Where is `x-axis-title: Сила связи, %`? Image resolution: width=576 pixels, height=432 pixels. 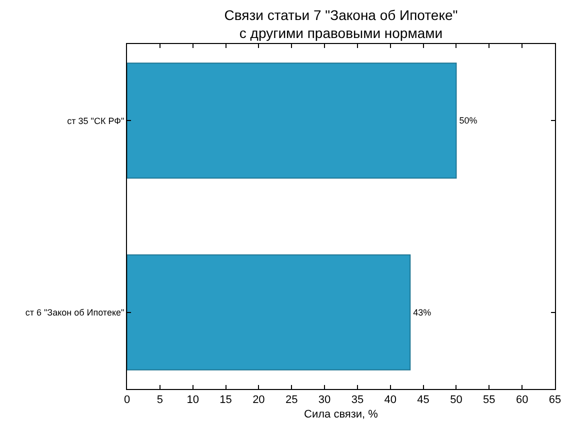 x-axis-title: Сила связи, % is located at coordinates (341, 414).